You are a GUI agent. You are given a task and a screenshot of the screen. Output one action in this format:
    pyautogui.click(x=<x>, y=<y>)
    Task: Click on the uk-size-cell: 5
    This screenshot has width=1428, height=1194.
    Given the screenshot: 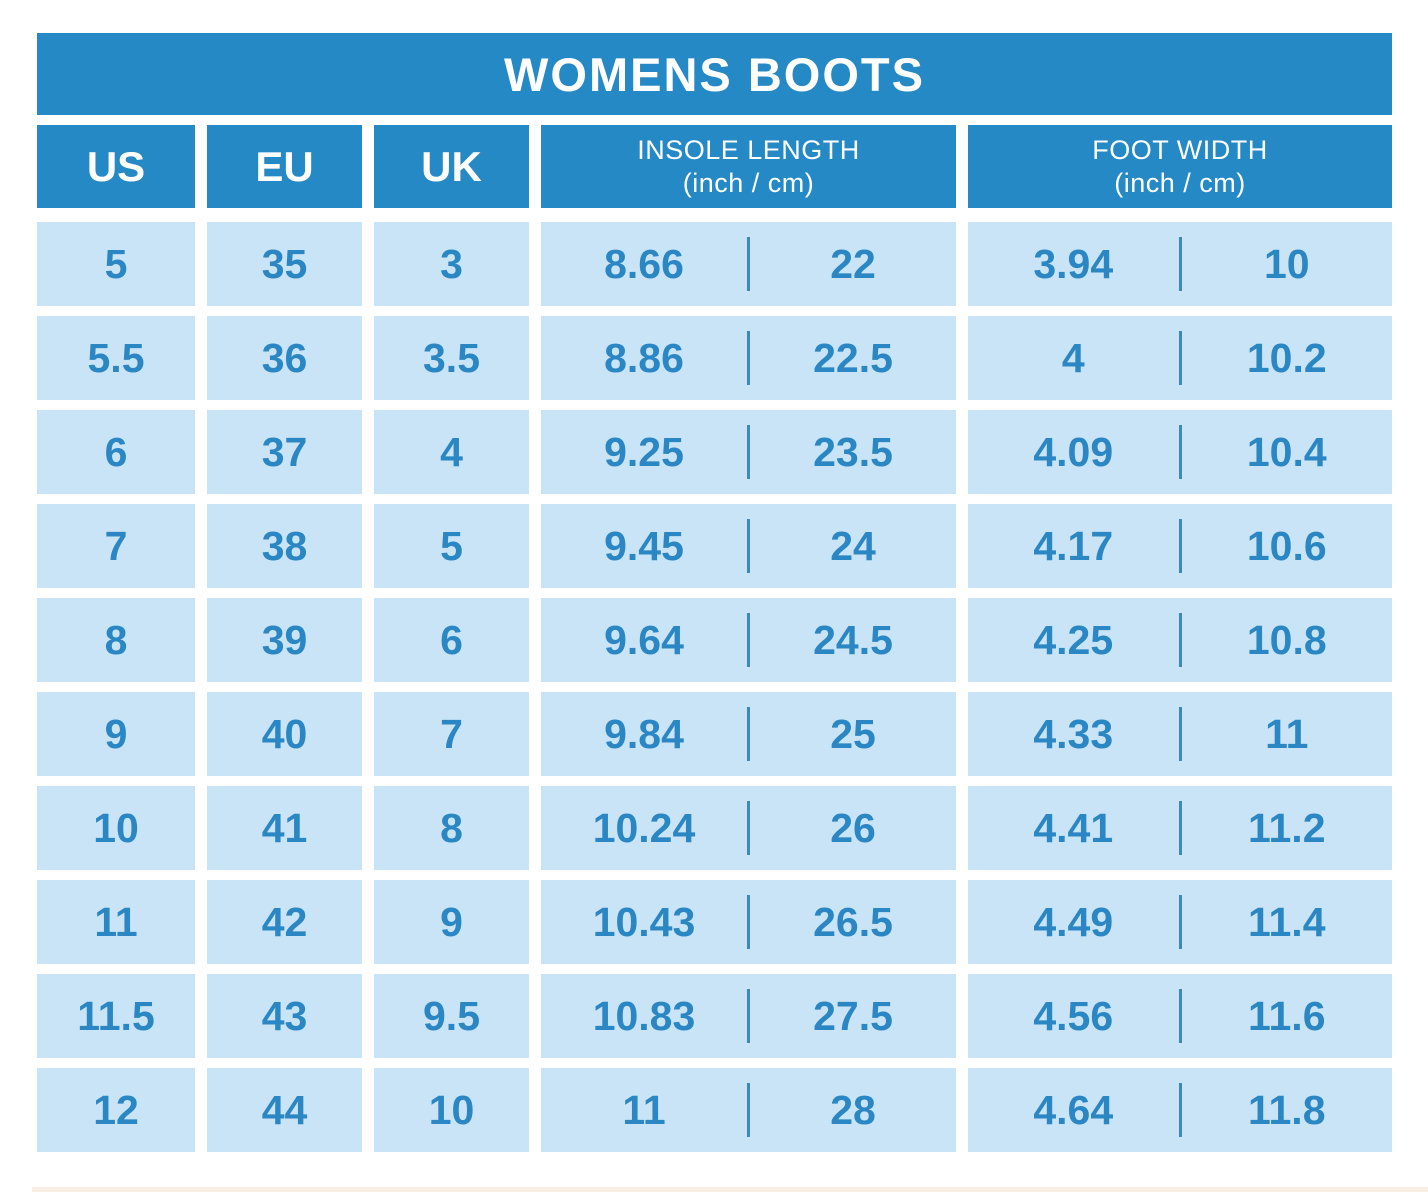 What is the action you would take?
    pyautogui.click(x=451, y=546)
    